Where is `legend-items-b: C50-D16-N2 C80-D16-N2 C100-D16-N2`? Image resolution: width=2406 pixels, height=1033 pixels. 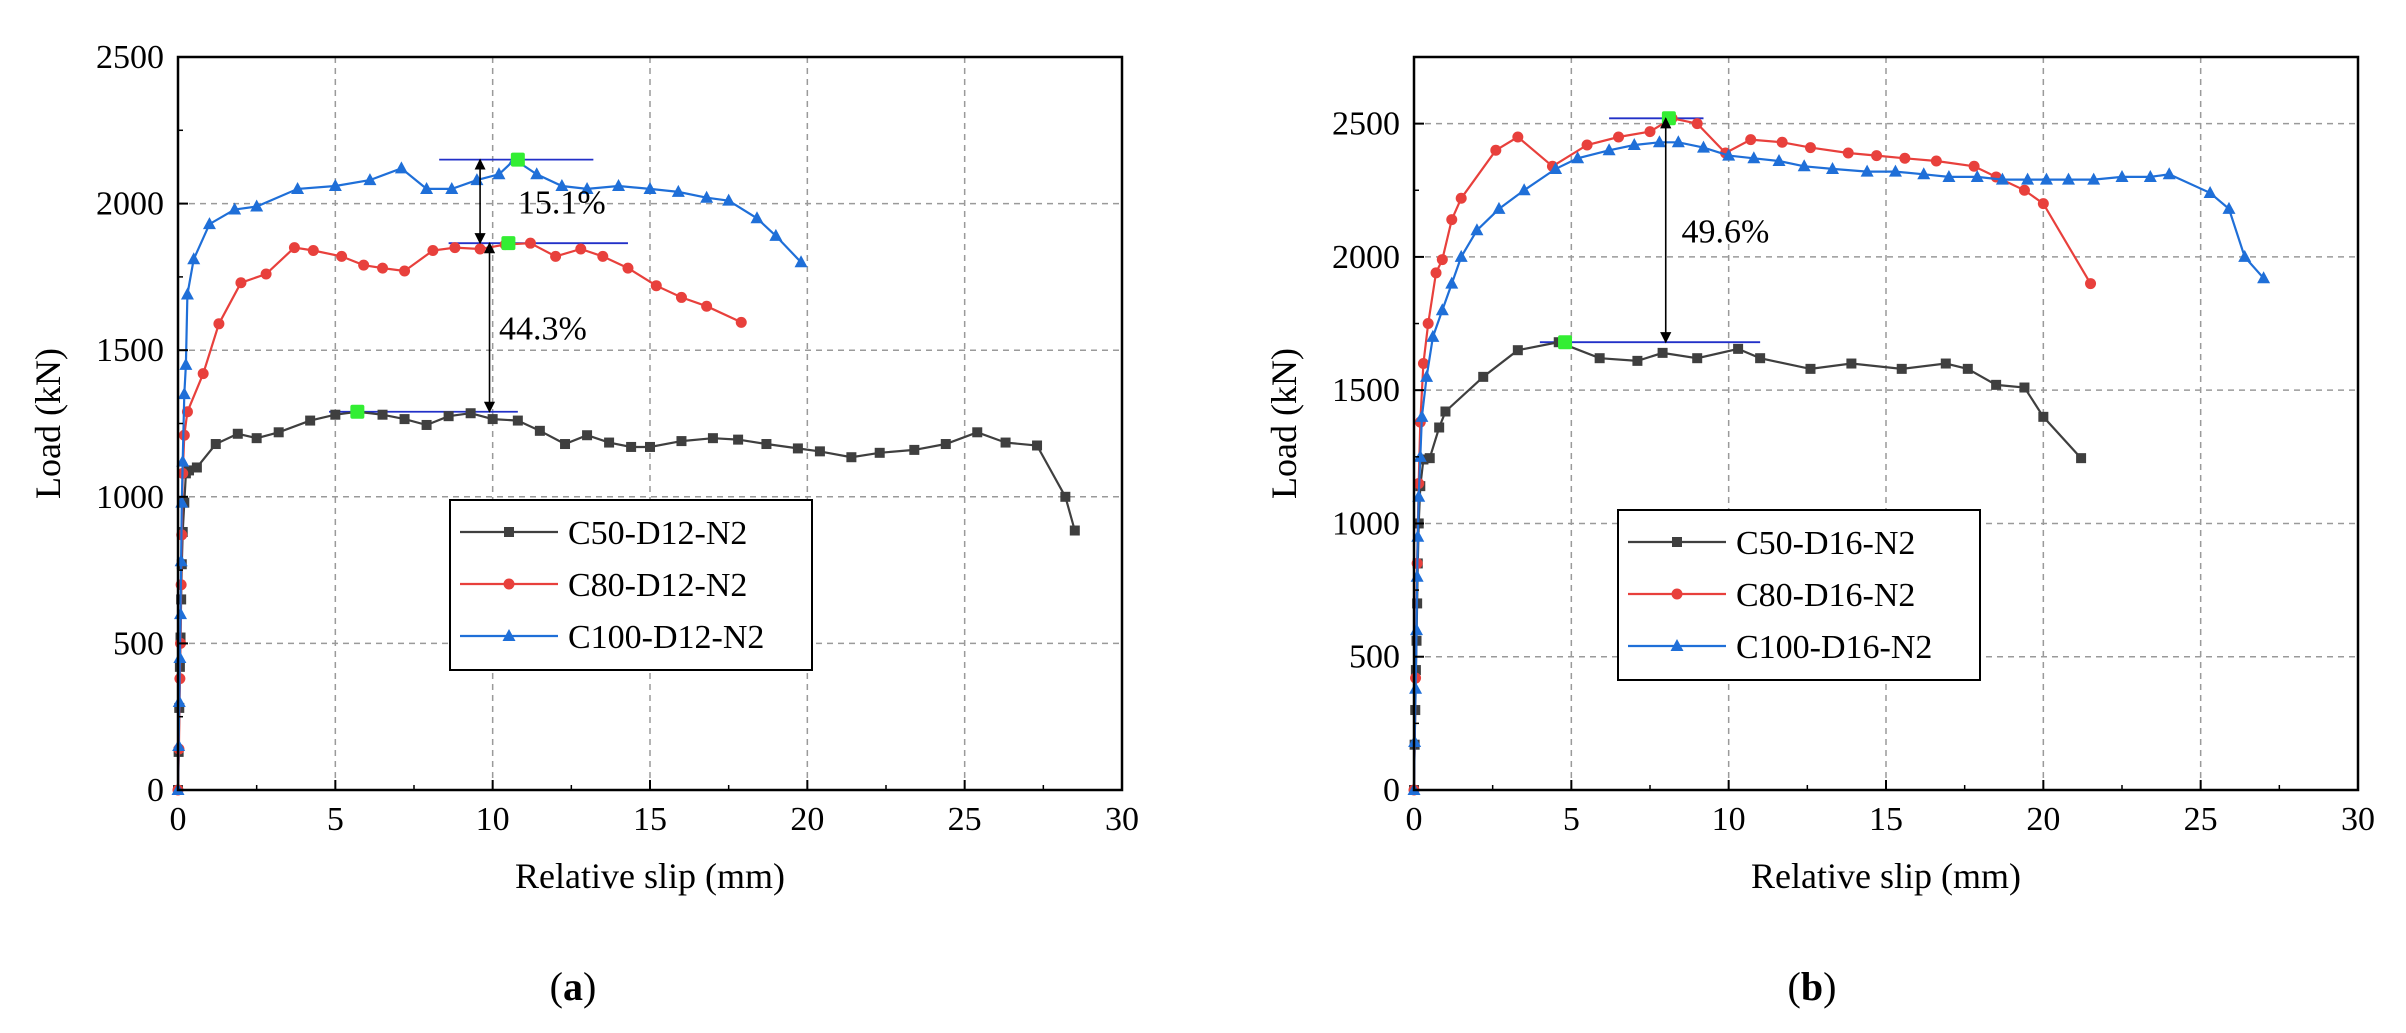
legend-items-b: C50-D16-N2 C80-D16-N2 C100-D16-N2 is located at coordinates (1780, 595).